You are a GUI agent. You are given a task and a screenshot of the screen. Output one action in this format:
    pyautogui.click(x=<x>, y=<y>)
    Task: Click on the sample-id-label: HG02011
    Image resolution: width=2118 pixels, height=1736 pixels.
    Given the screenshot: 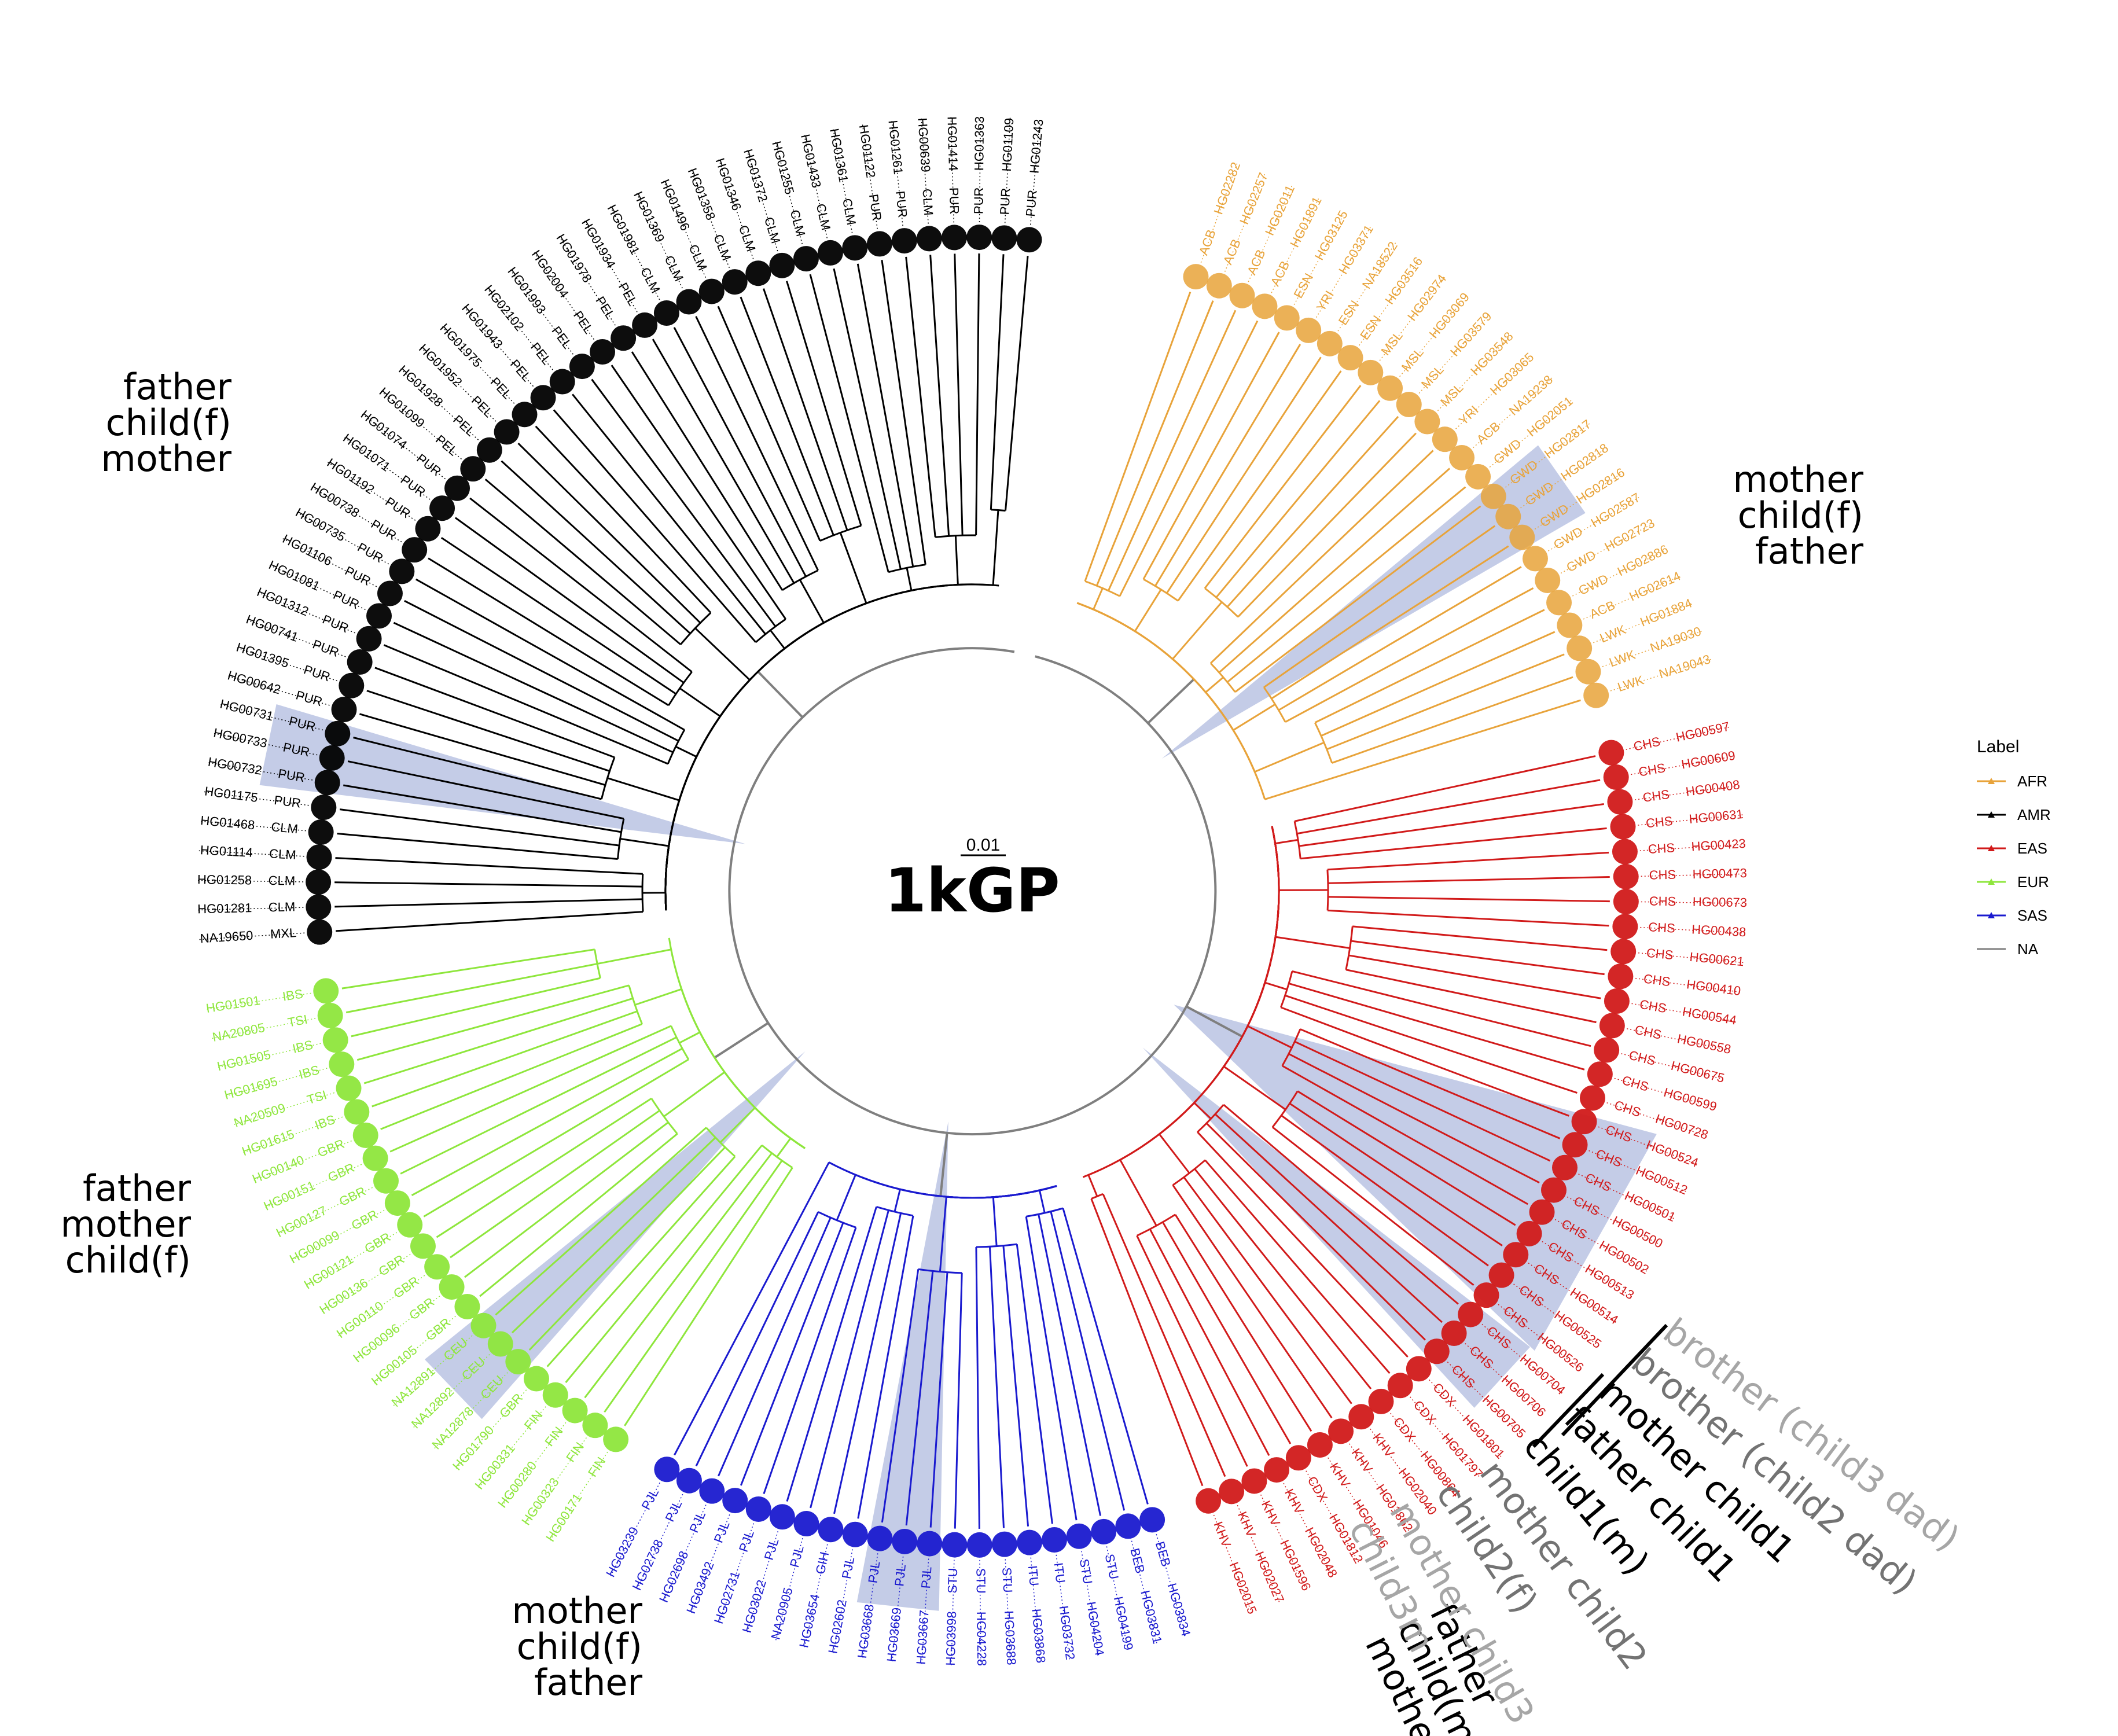 What is the action you would take?
    pyautogui.click(x=1280, y=210)
    